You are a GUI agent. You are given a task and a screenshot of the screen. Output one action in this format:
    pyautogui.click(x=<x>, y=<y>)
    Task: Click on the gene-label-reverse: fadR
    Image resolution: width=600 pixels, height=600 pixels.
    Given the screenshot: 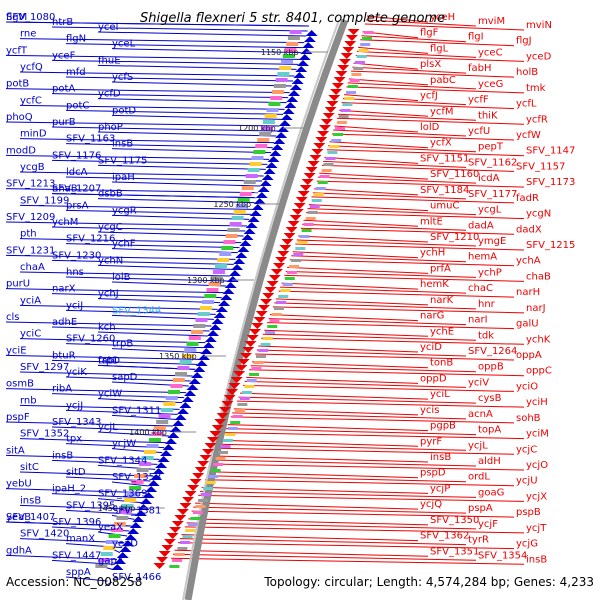 What is the action you would take?
    pyautogui.click(x=527, y=198)
    